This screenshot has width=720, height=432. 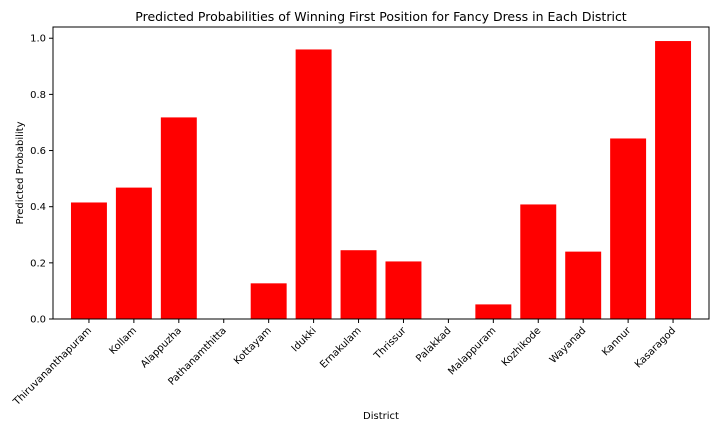 I want to click on y-tick-label: 0.6, so click(x=38, y=151).